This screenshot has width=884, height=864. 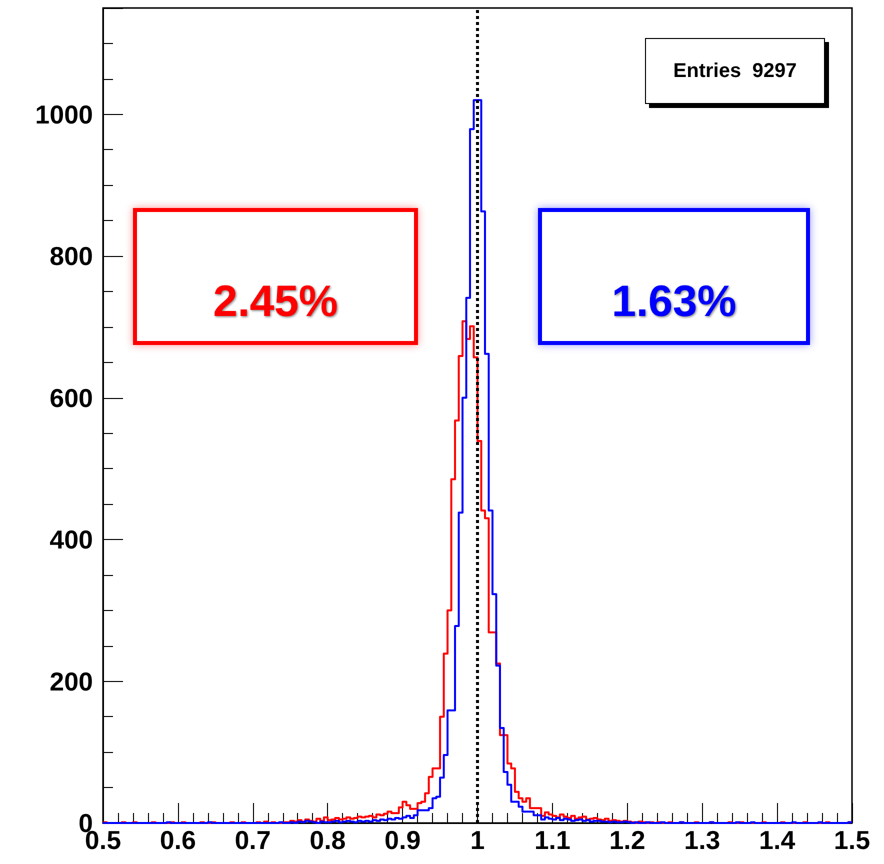 I want to click on x-tick-label: 0.7, so click(x=252, y=840).